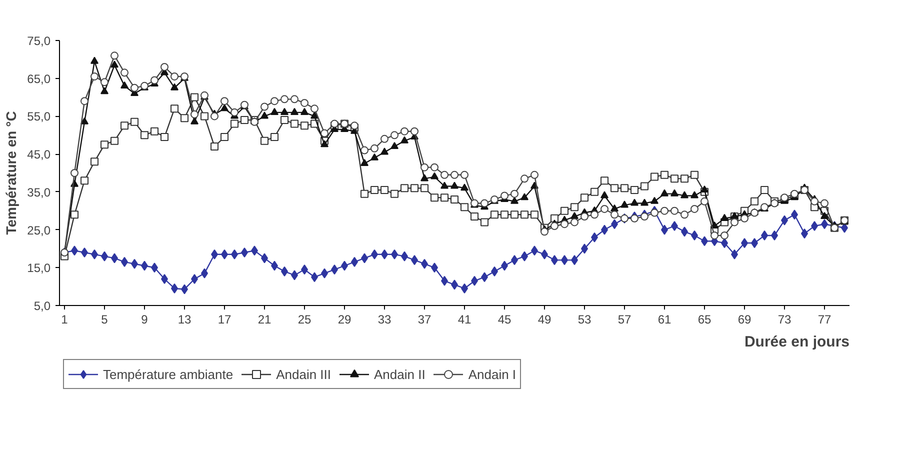  Describe the element at coordinates (505, 319) in the screenshot. I see `x-tick-label: 45` at that location.